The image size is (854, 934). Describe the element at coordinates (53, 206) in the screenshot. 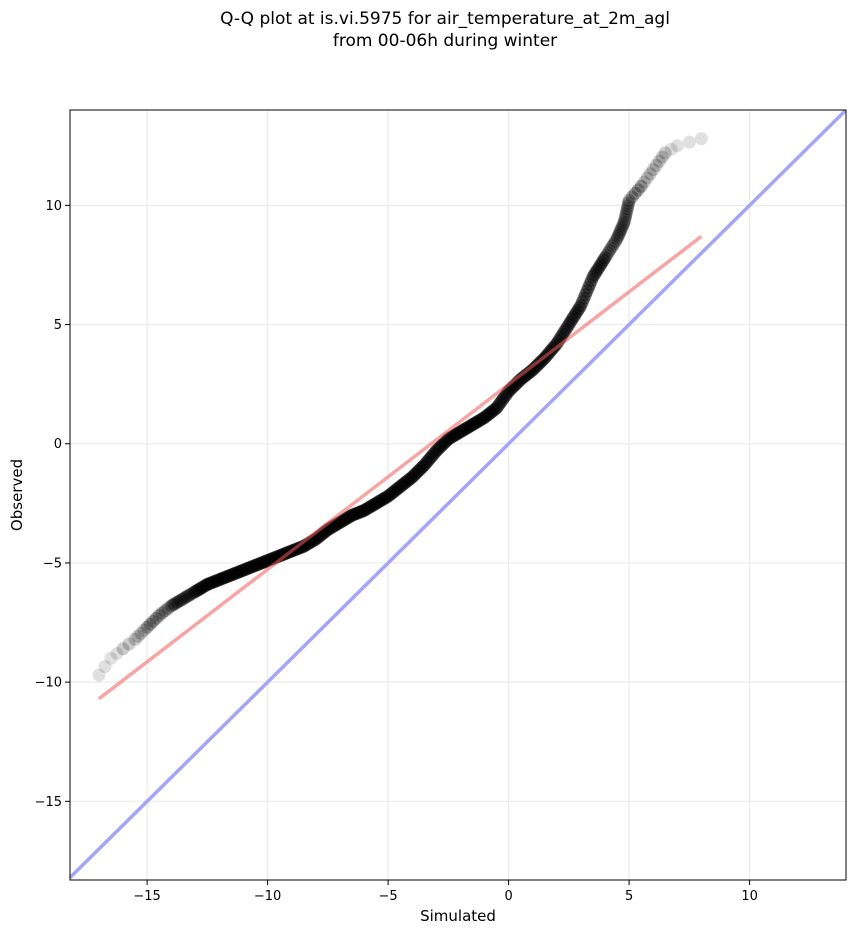

I see `y-tick-label: 10` at that location.